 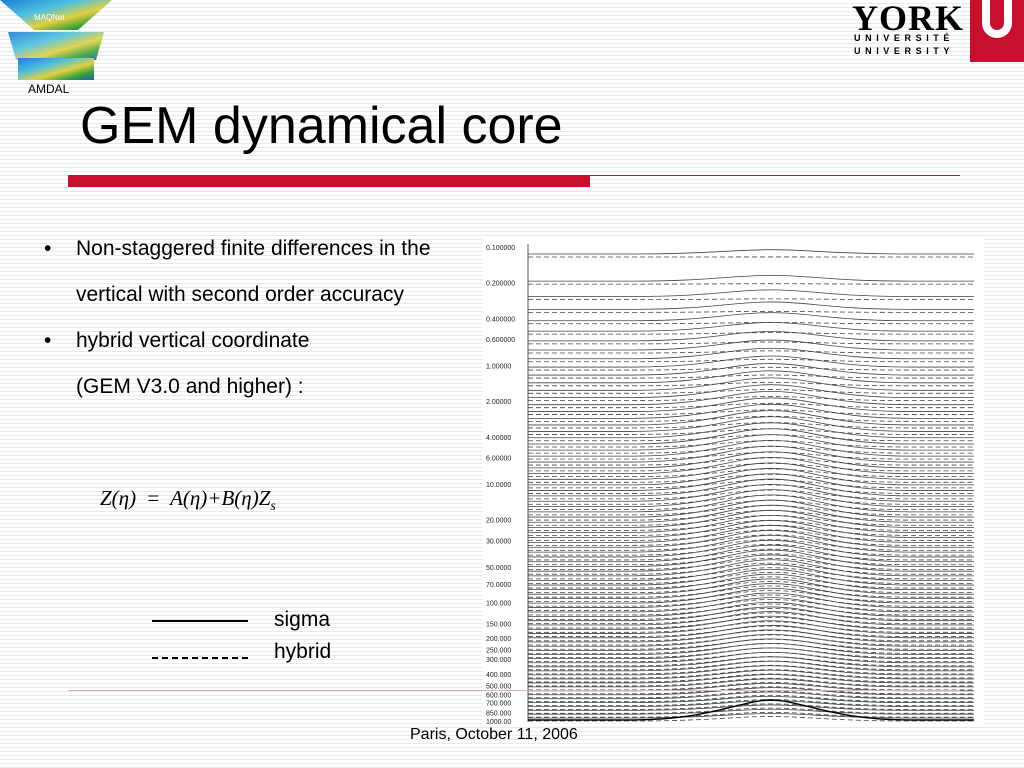 What do you see at coordinates (498, 438) in the screenshot?
I see `y-tick-label: 4.00000` at bounding box center [498, 438].